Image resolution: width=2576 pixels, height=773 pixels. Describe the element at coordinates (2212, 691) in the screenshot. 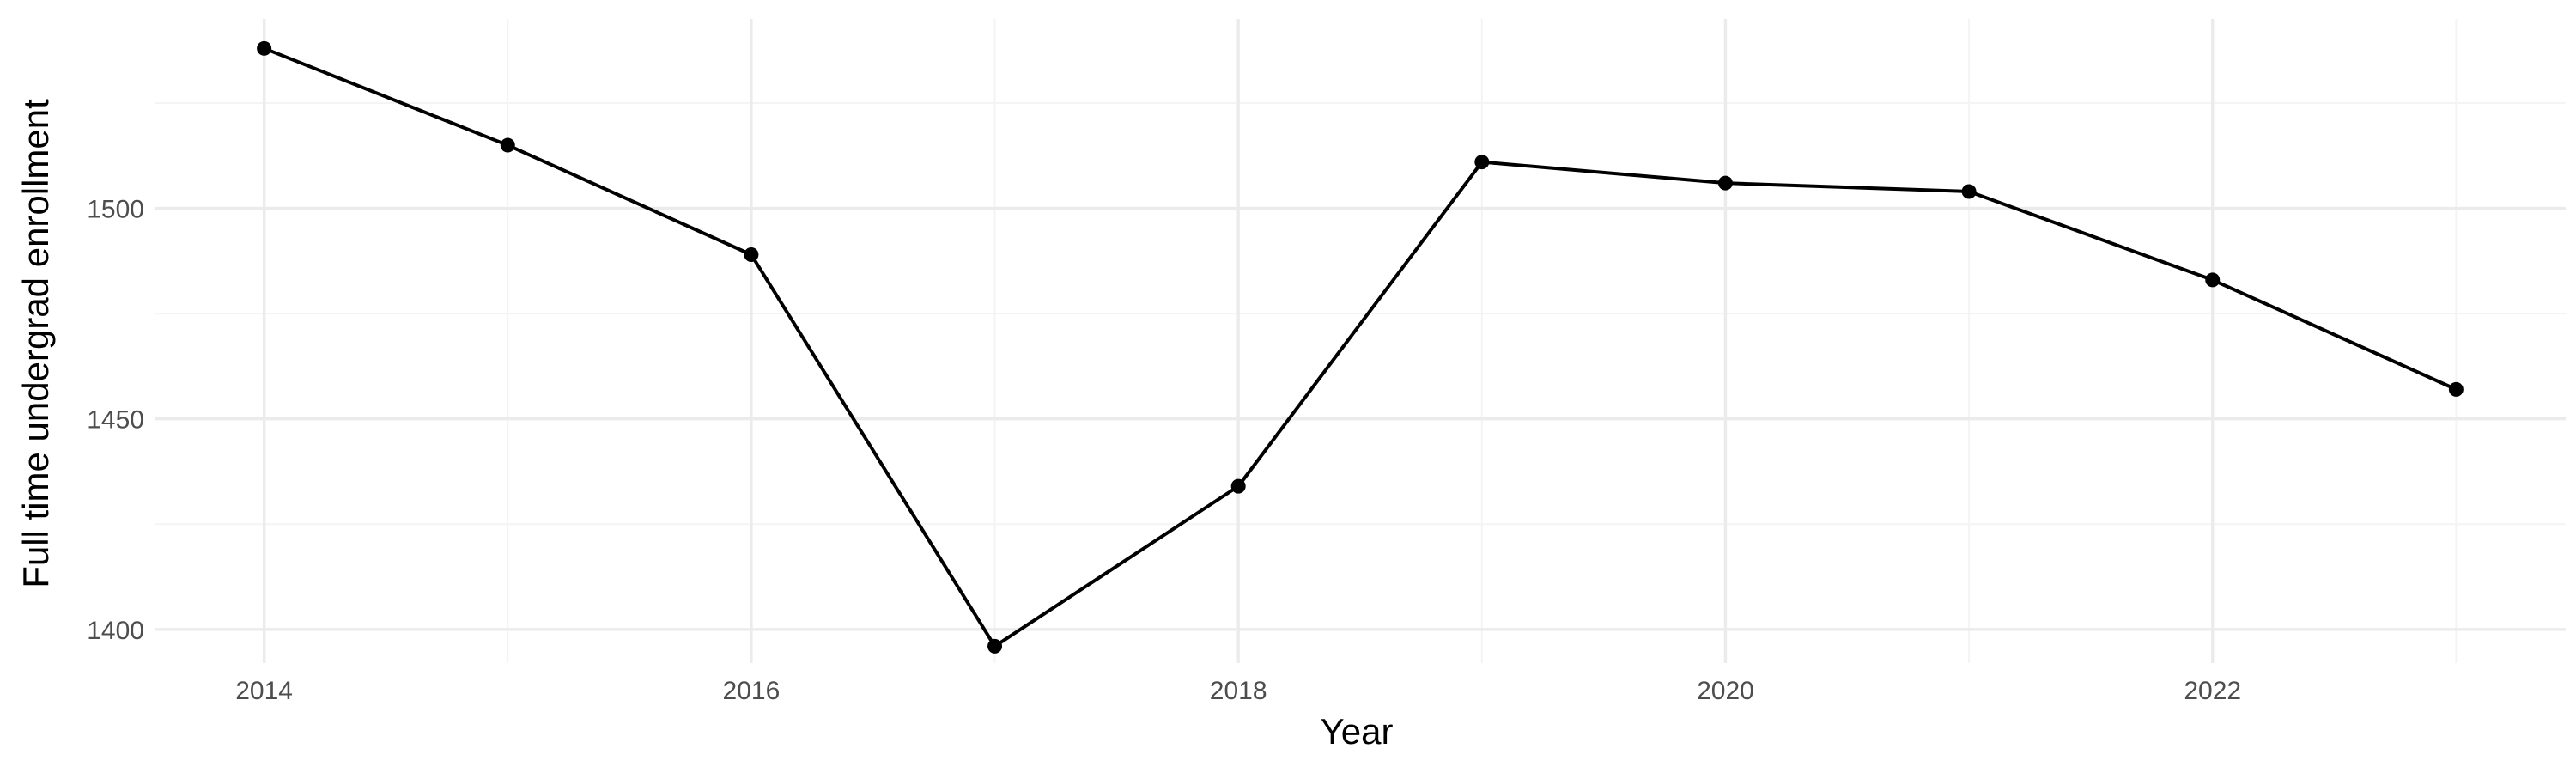

I see `x-tick-label: 2022` at that location.